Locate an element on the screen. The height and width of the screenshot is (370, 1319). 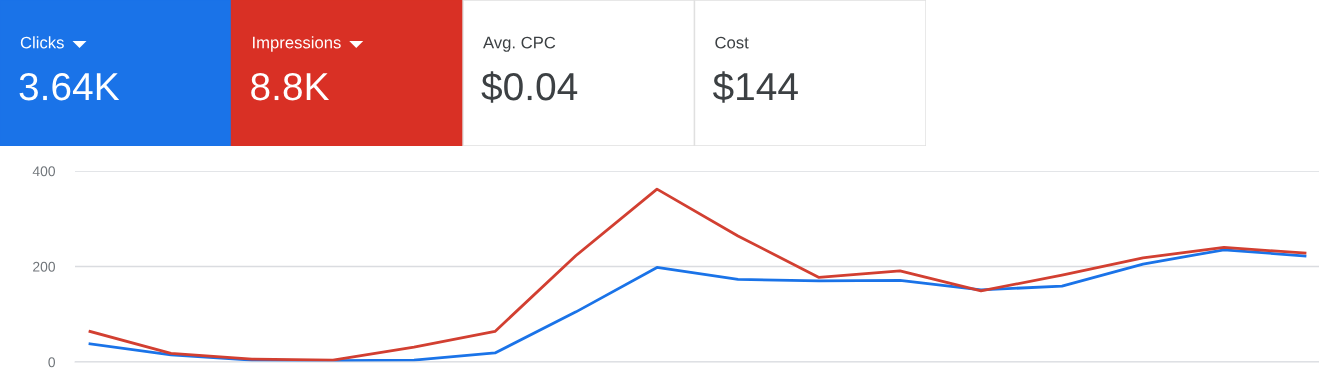
category-label: Avg. CPC is located at coordinates (519, 44).